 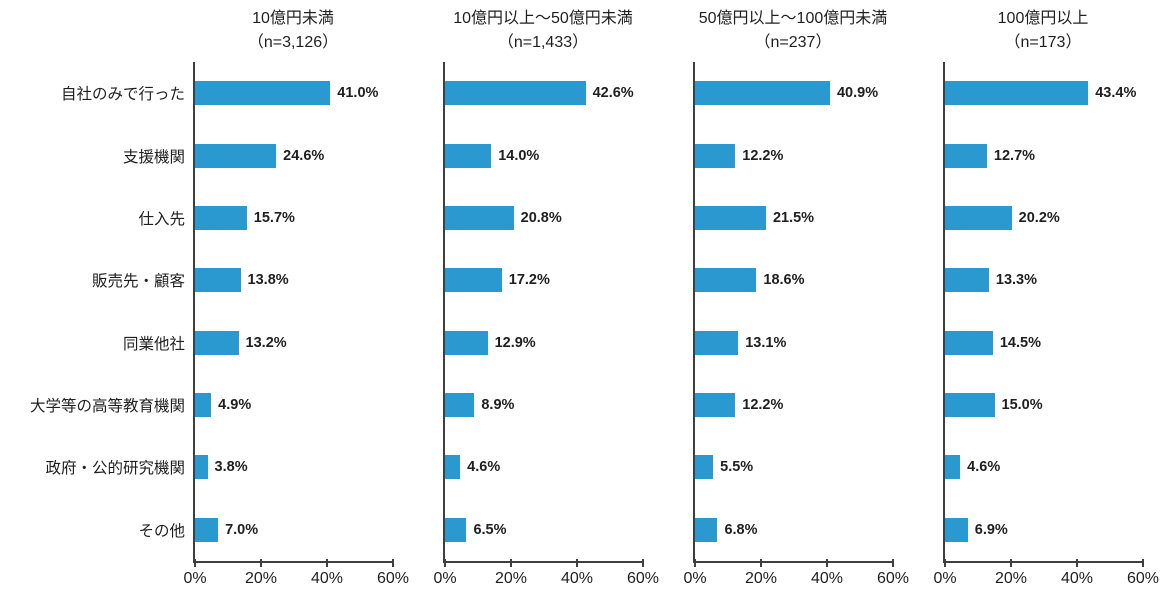 I want to click on category-label: 仕入先, so click(x=161, y=219).